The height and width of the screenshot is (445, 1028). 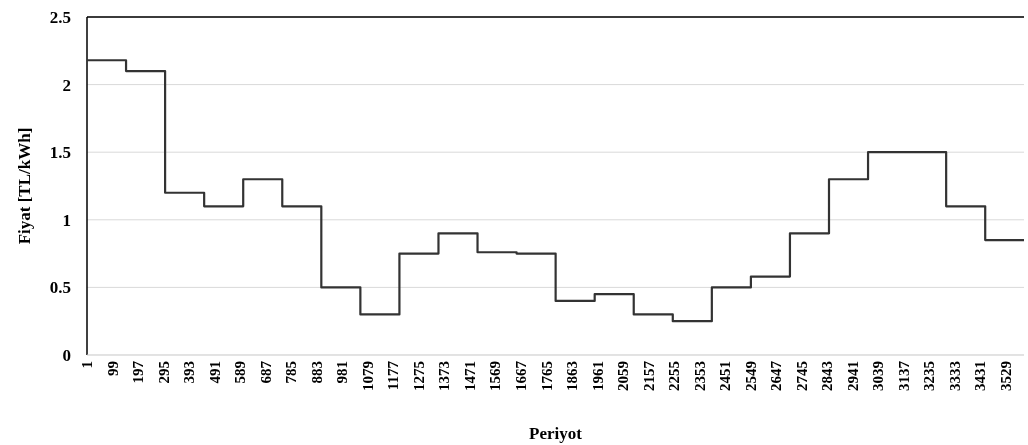 I want to click on y-tick-label: 0.5, so click(x=60, y=288).